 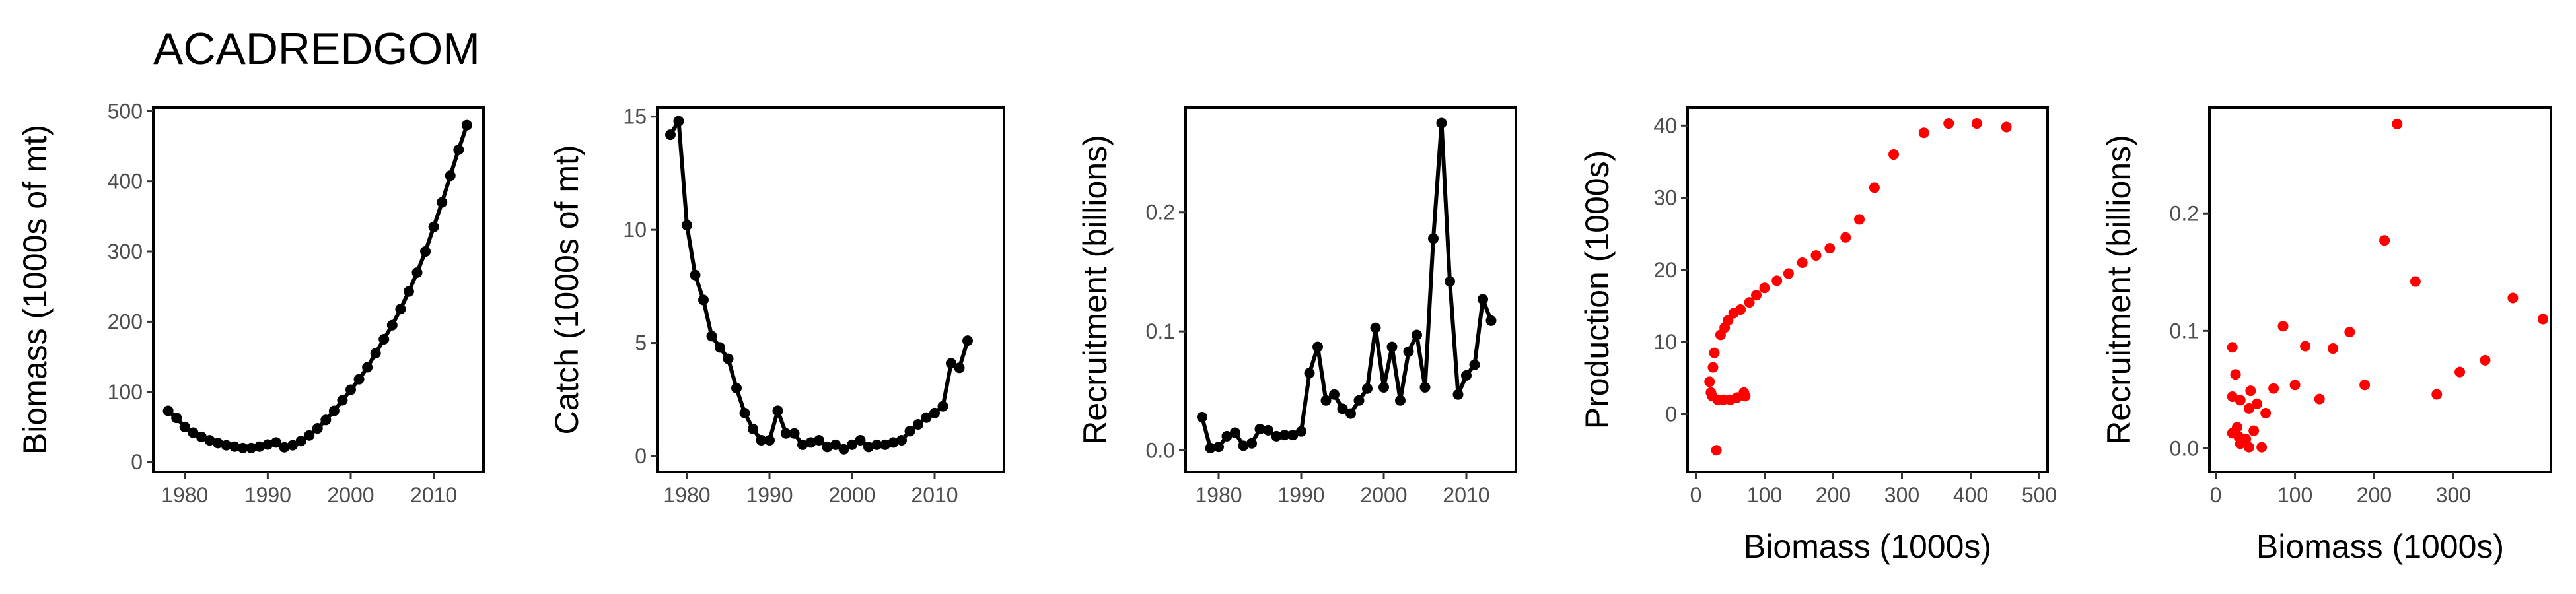 I want to click on x-axis-label: Biomass (1000s), so click(x=1867, y=546).